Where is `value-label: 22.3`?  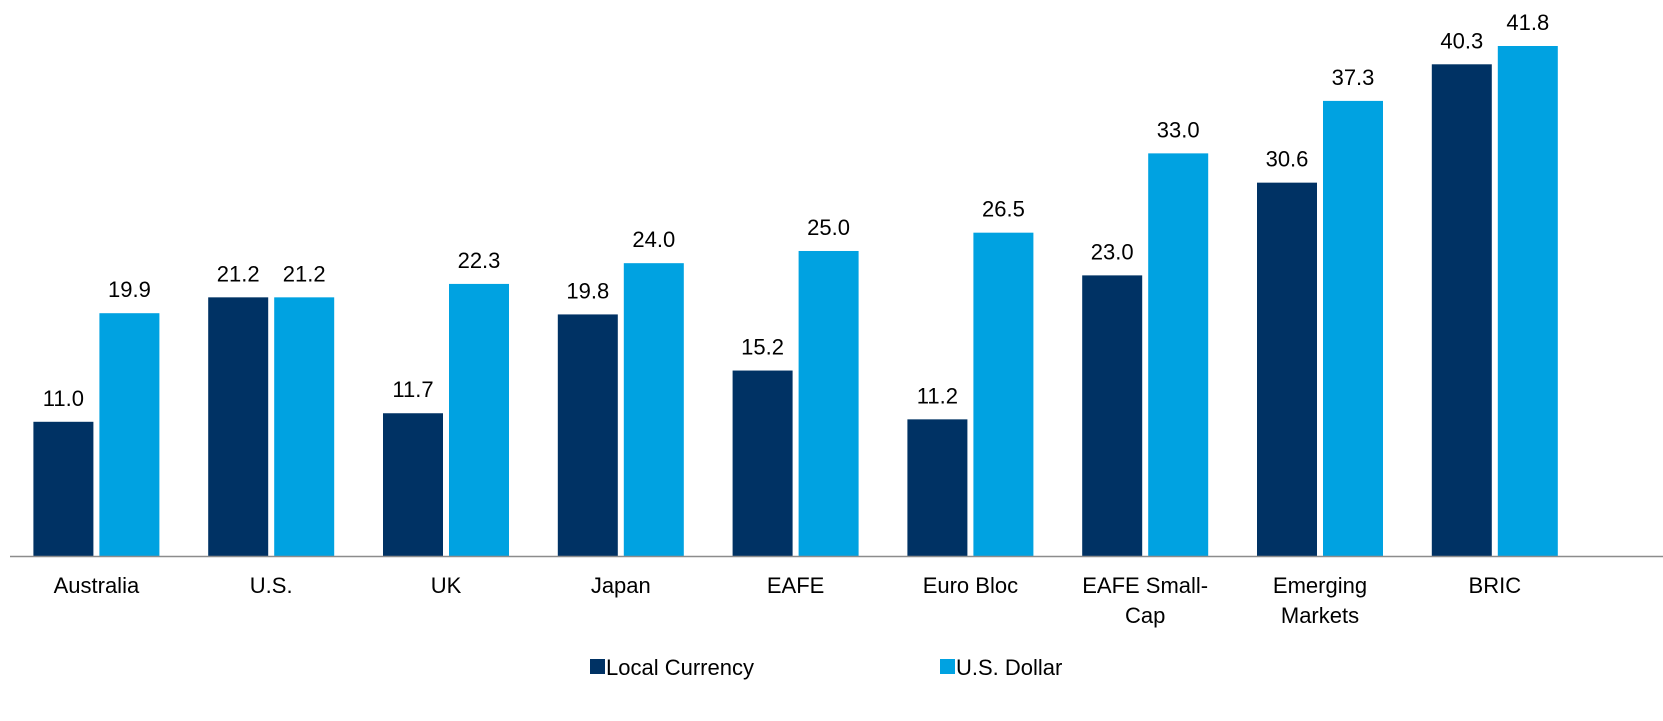
value-label: 22.3 is located at coordinates (479, 260).